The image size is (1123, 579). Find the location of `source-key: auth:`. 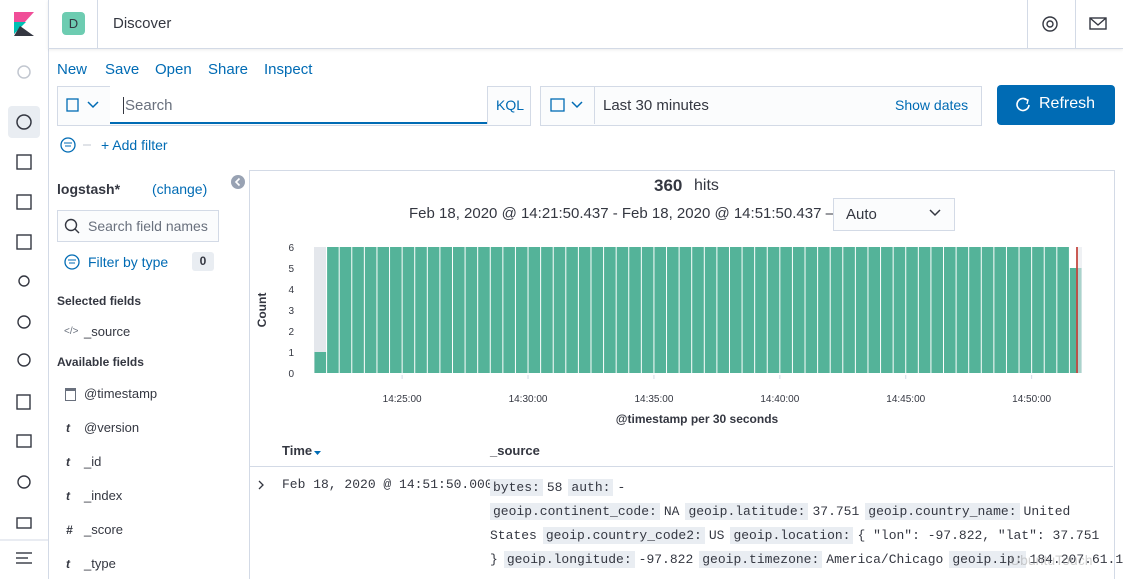

source-key: auth: is located at coordinates (591, 487).